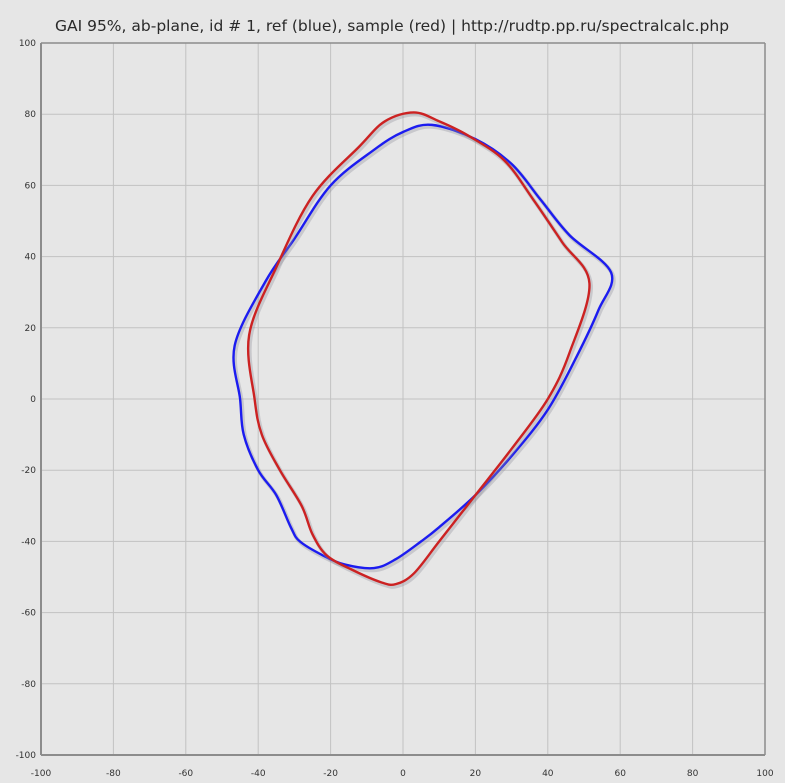 The width and height of the screenshot is (785, 783). What do you see at coordinates (620, 774) in the screenshot?
I see `x-tick-label: 60` at bounding box center [620, 774].